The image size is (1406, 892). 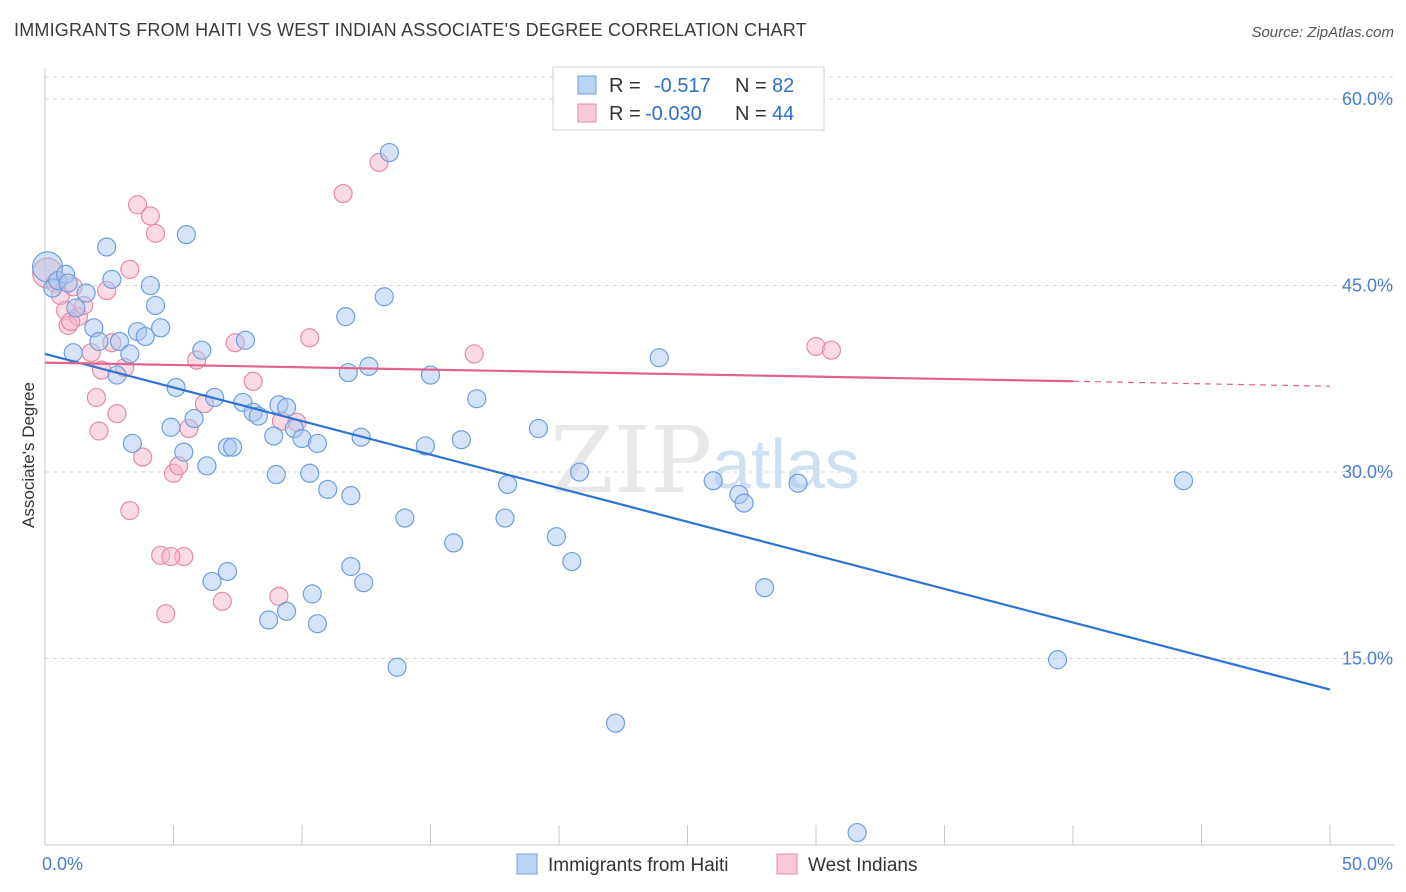 What do you see at coordinates (1367, 286) in the screenshot?
I see `y-tick-label: 45.0%` at bounding box center [1367, 286].